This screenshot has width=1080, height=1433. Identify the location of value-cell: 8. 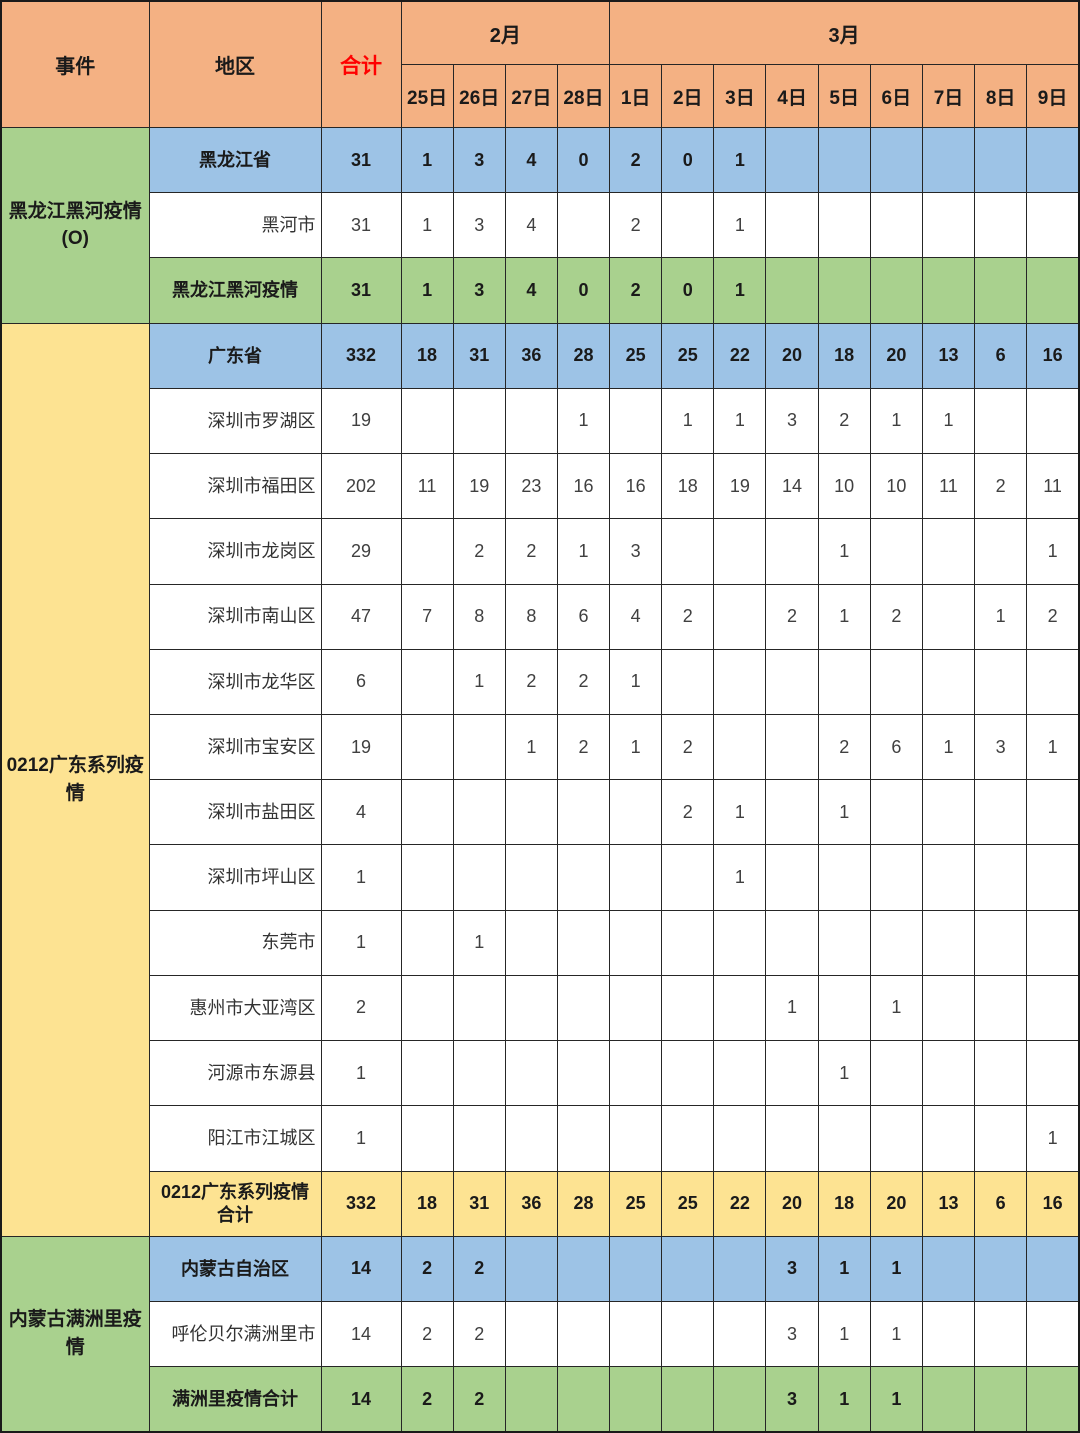
(479, 616).